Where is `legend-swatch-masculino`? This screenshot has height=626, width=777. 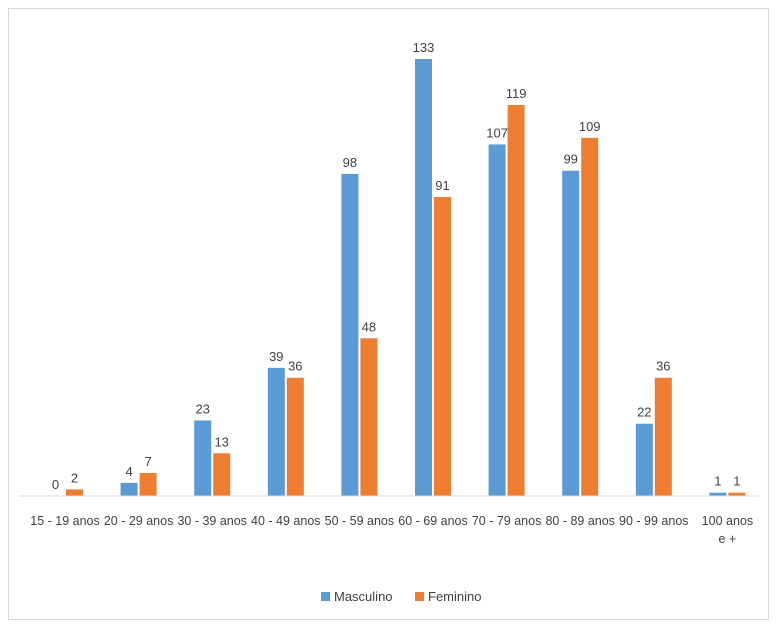
legend-swatch-masculino is located at coordinates (325, 596).